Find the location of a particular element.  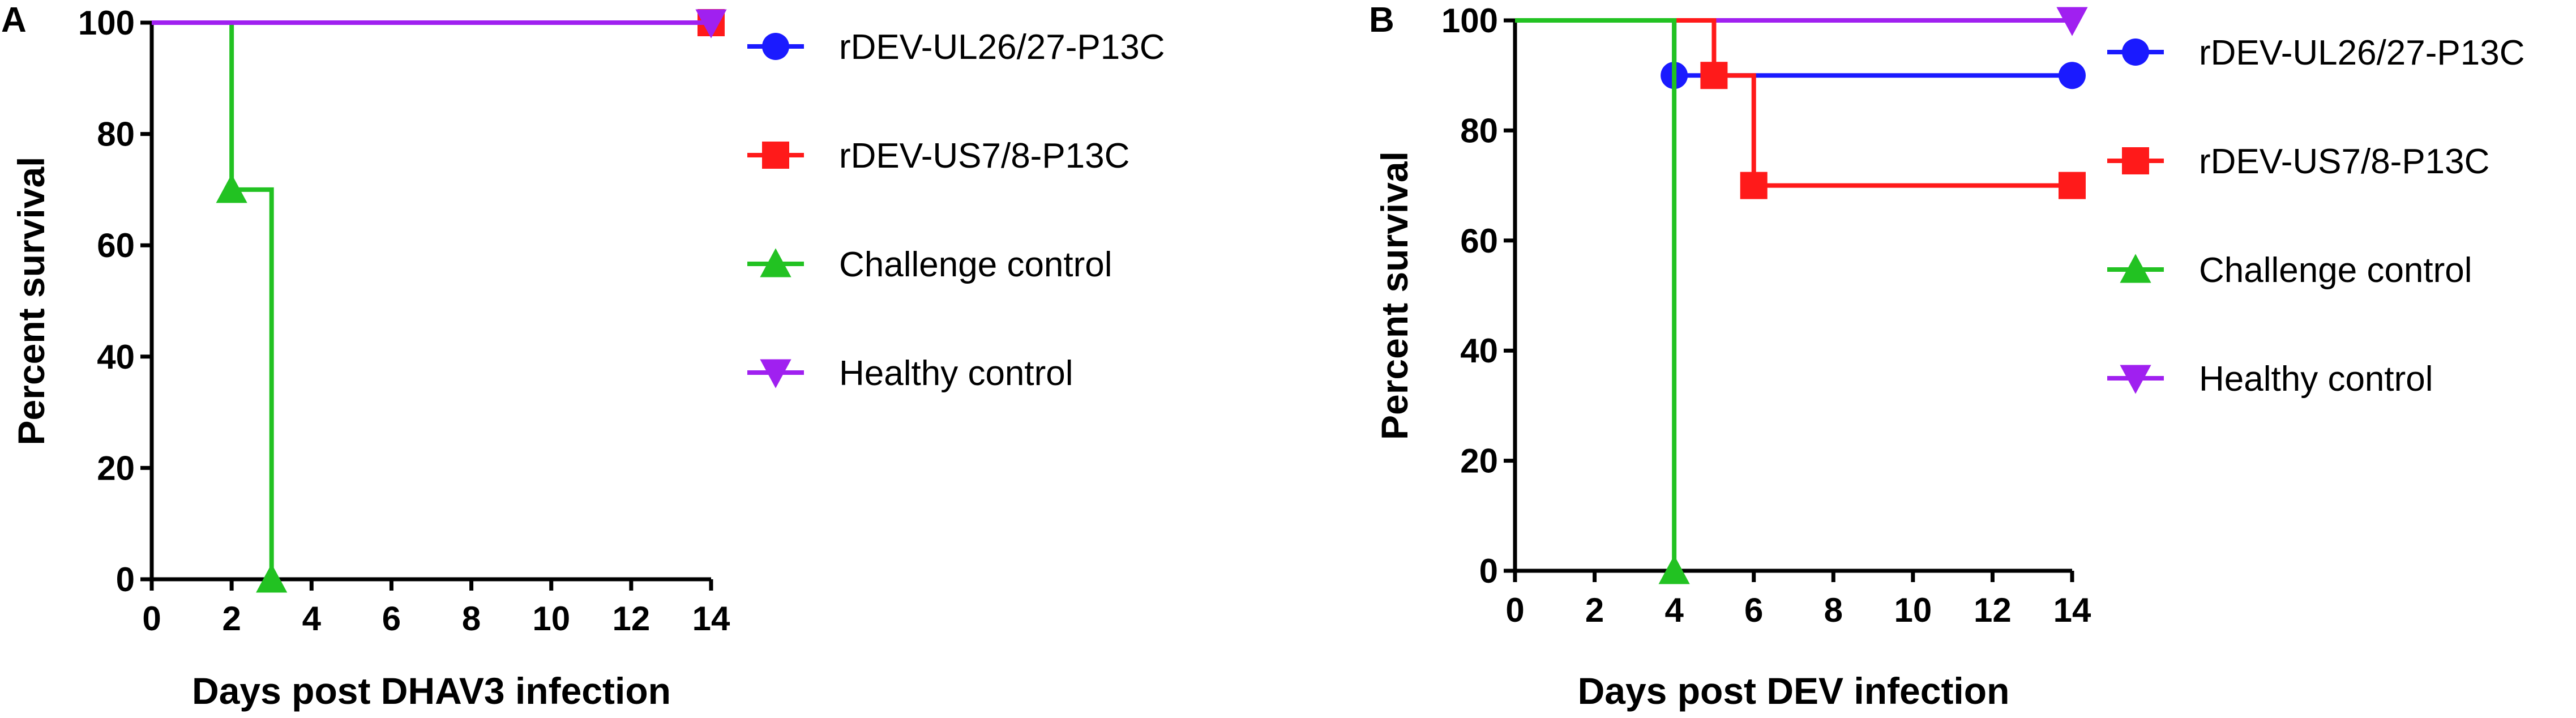

panel-label: A is located at coordinates (14, 20).